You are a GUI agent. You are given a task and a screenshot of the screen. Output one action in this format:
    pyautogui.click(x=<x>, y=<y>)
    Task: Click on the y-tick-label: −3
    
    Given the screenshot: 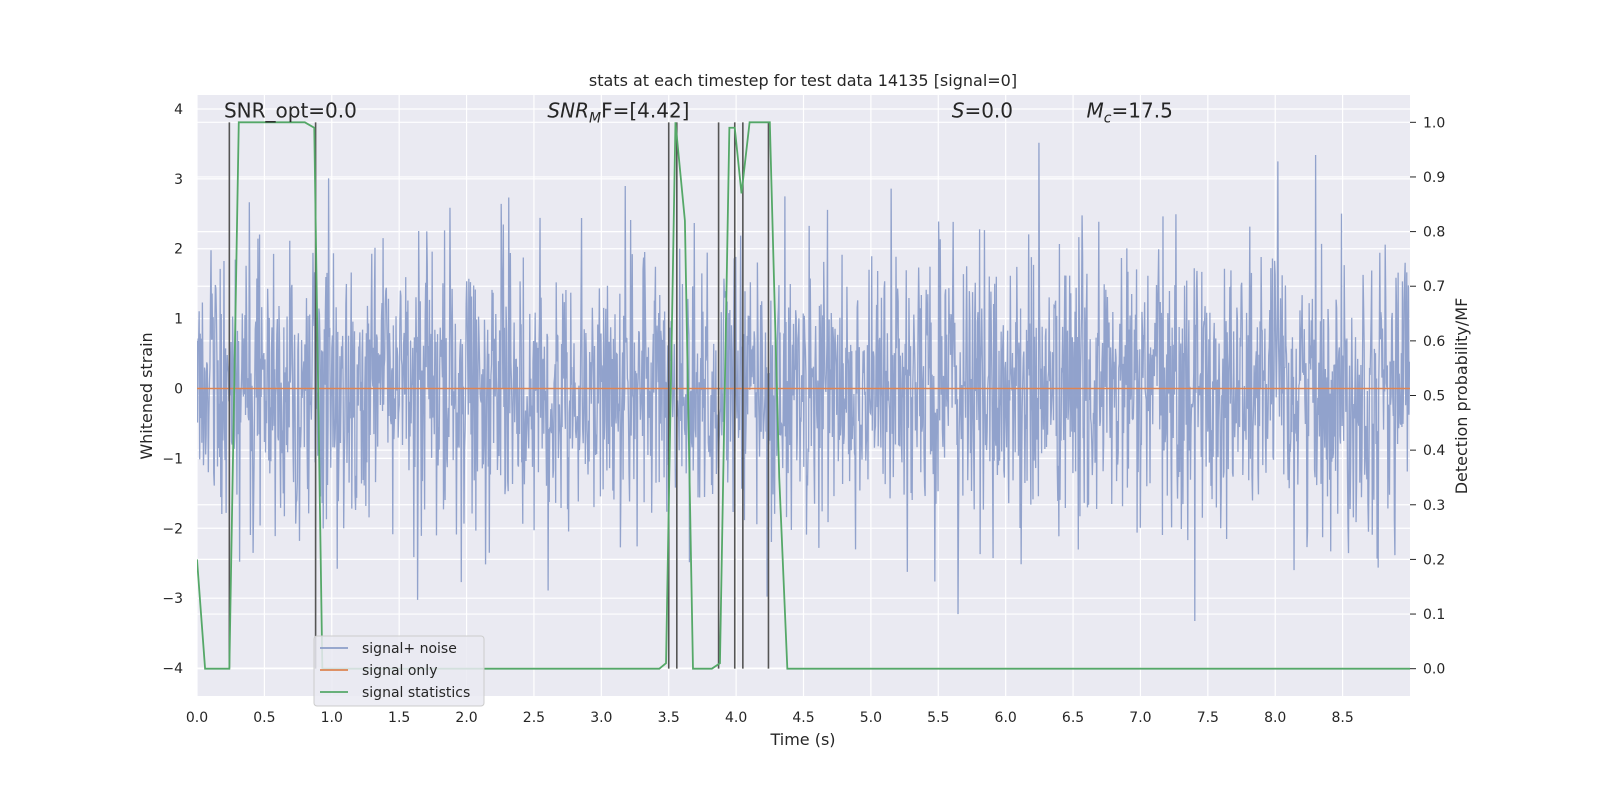 What is the action you would take?
    pyautogui.click(x=172, y=599)
    